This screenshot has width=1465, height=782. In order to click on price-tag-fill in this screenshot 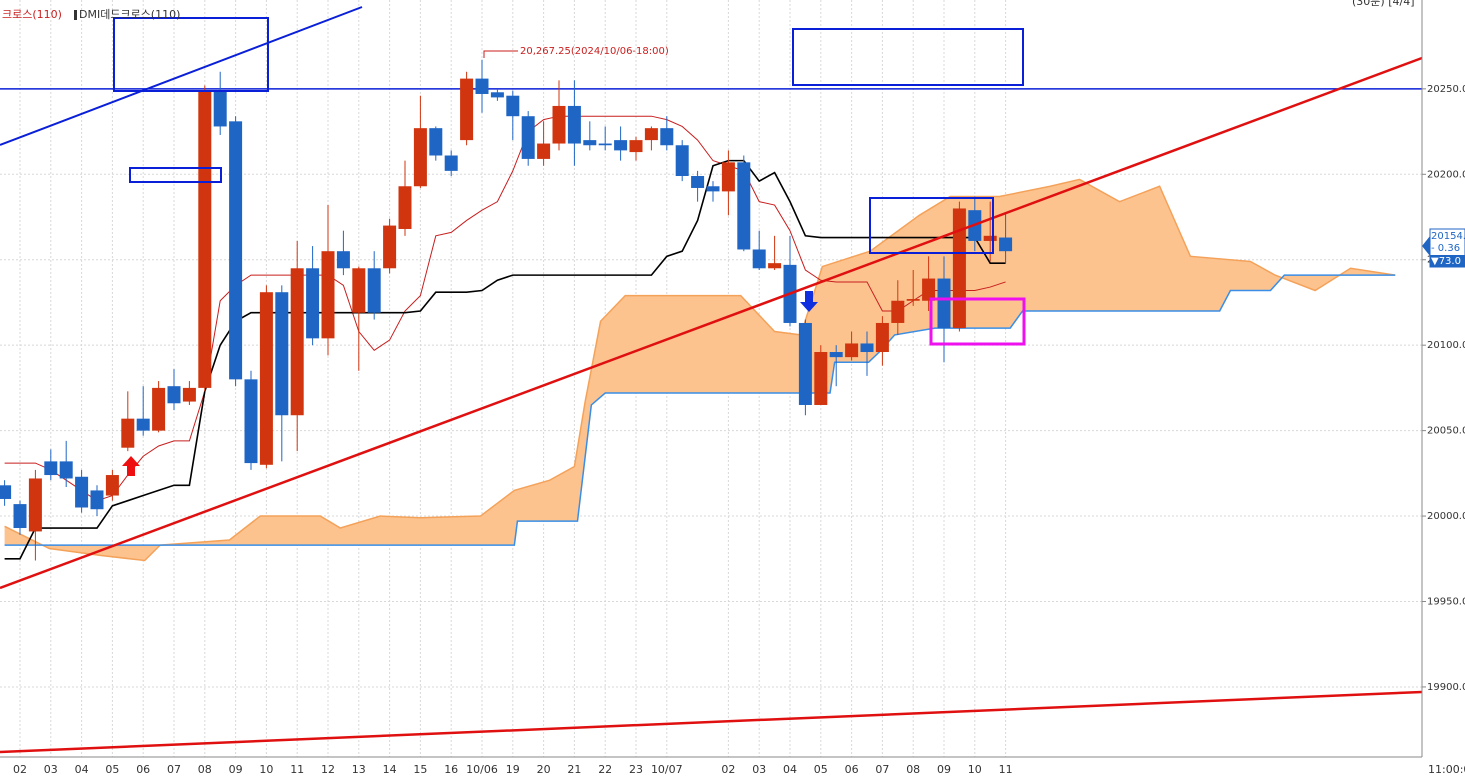, I will do `click(1447, 261)`.